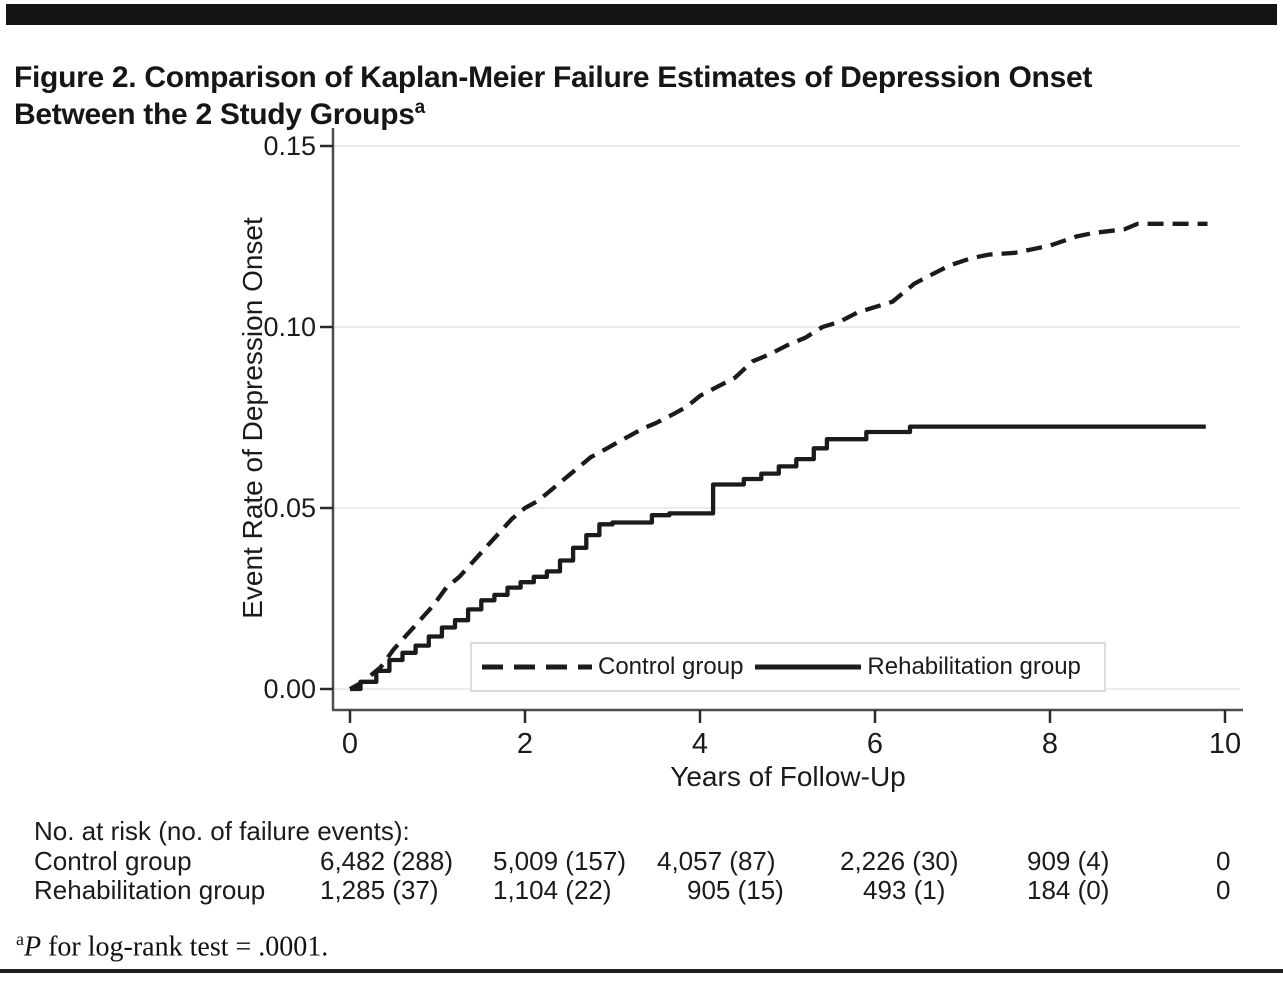 This screenshot has height=982, width=1283. Describe the element at coordinates (420, 107) in the screenshot. I see `figure-title-footnote-marker: a` at that location.